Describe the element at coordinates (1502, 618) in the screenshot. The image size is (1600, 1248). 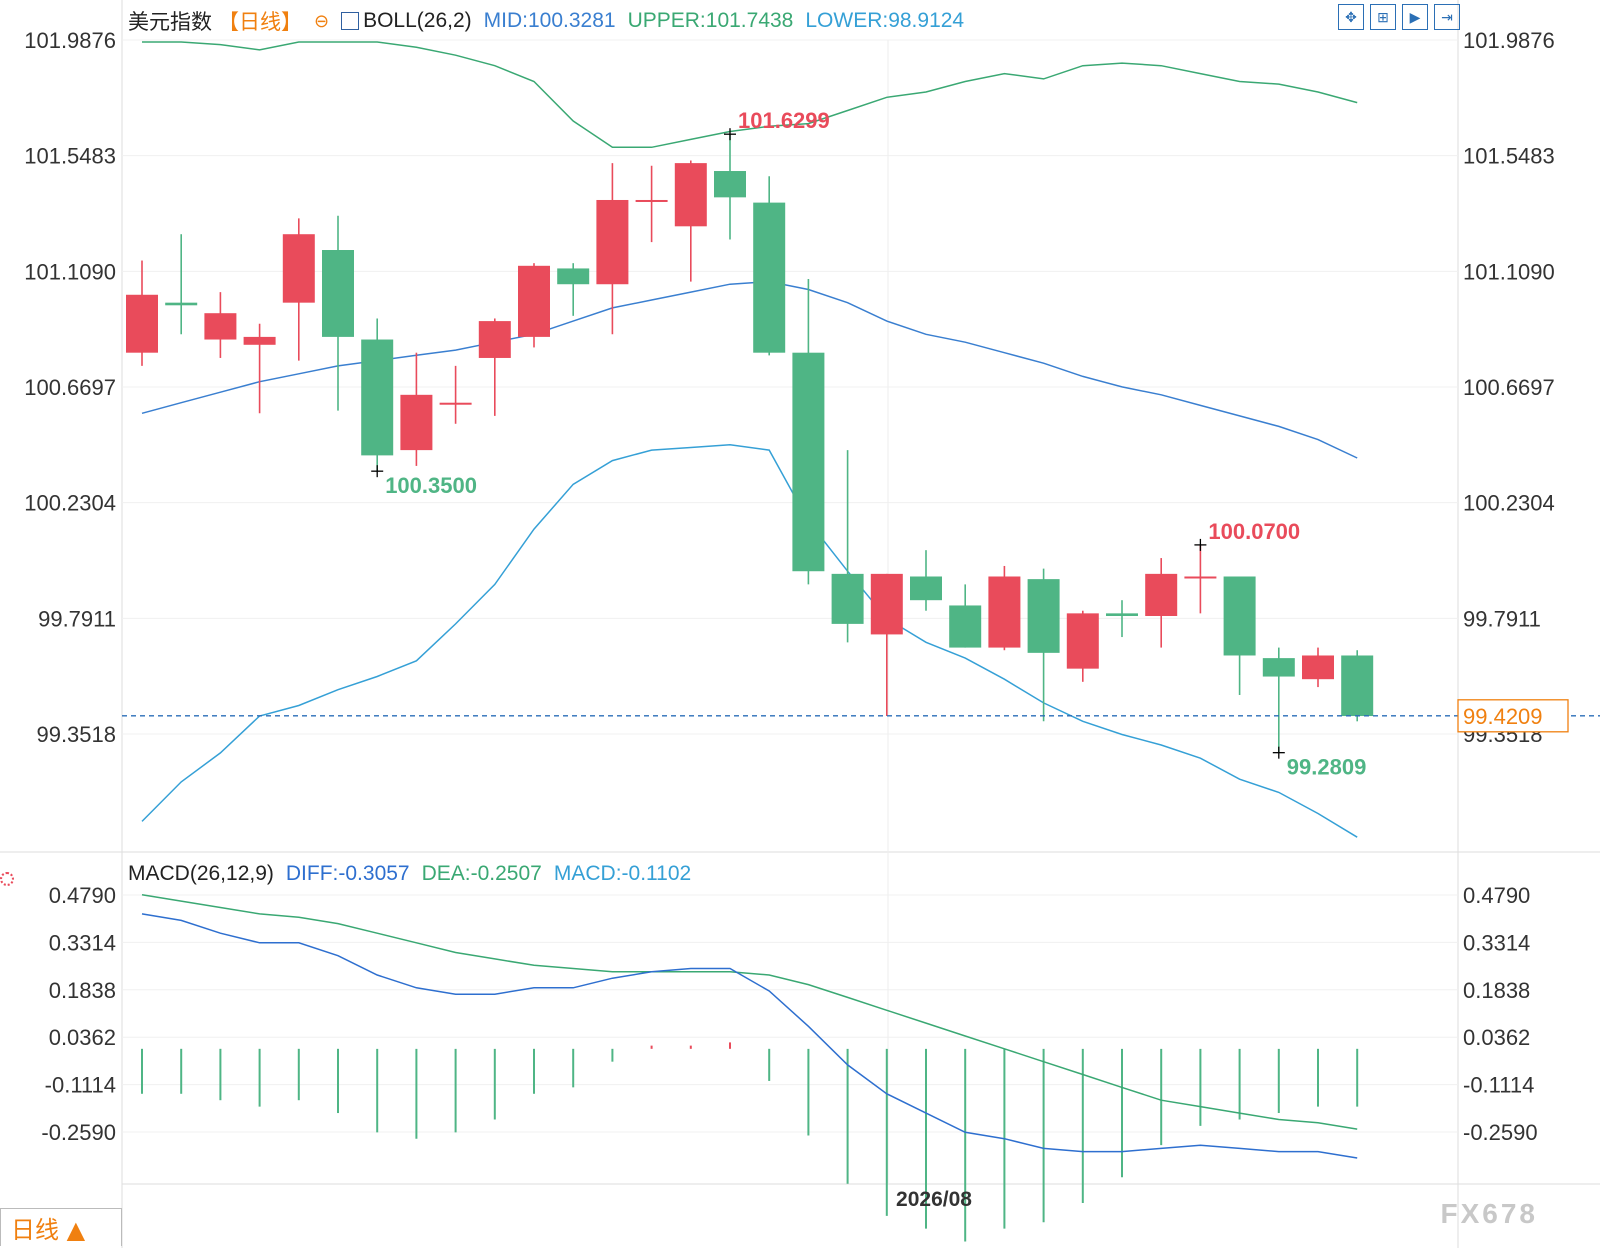
I see `price-tick-label-right: 99.7911` at that location.